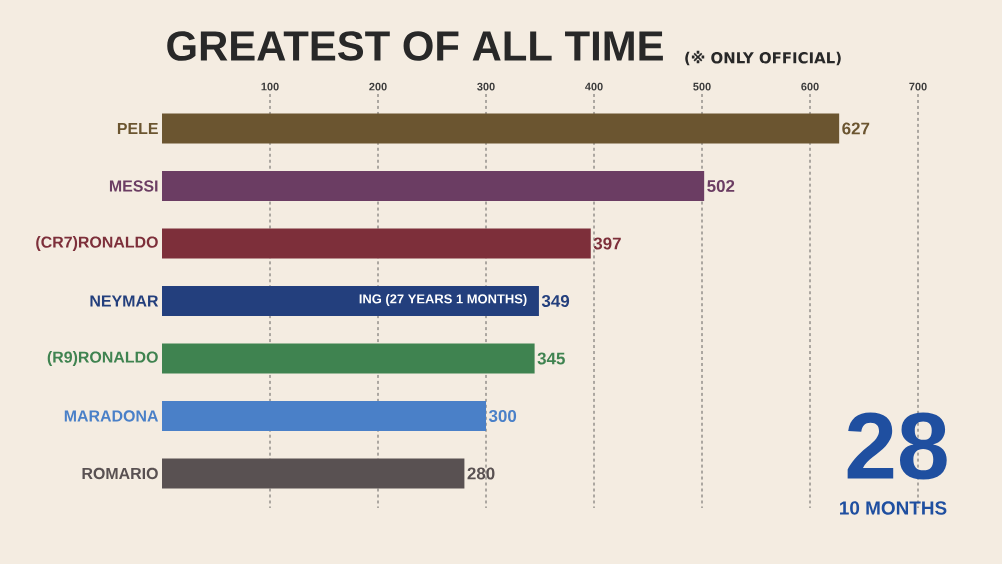 This screenshot has height=564, width=1002. What do you see at coordinates (893, 508) in the screenshot?
I see `annotation: 10 MONTHS` at bounding box center [893, 508].